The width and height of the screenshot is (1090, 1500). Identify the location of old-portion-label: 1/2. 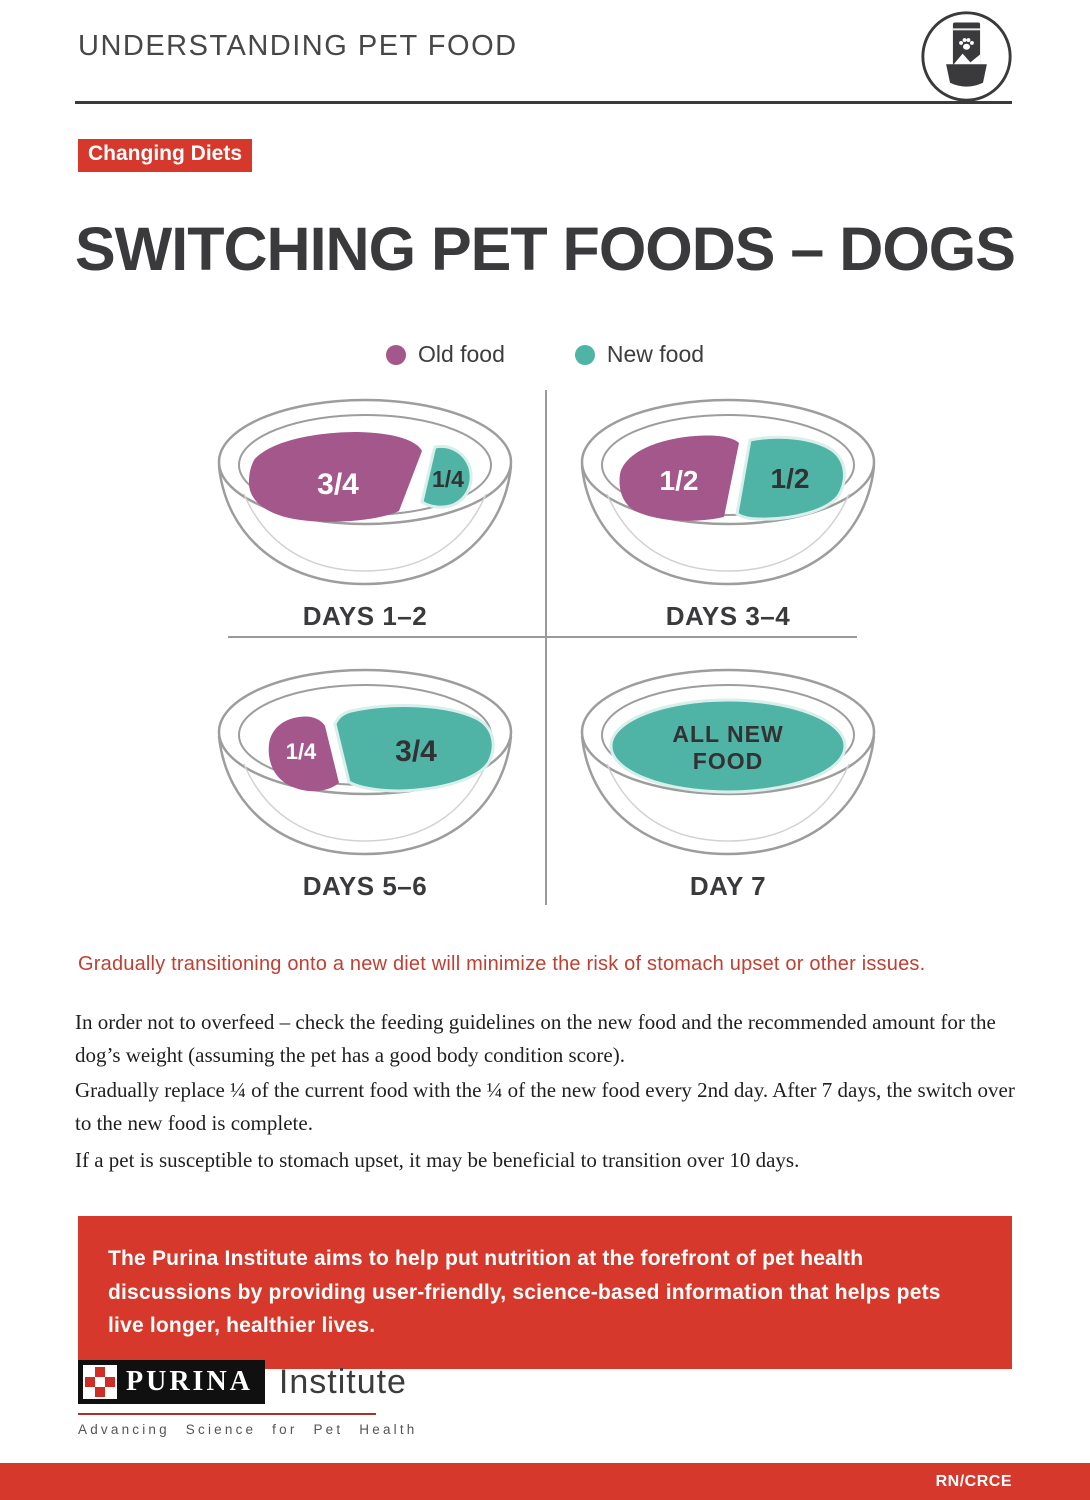
(679, 480).